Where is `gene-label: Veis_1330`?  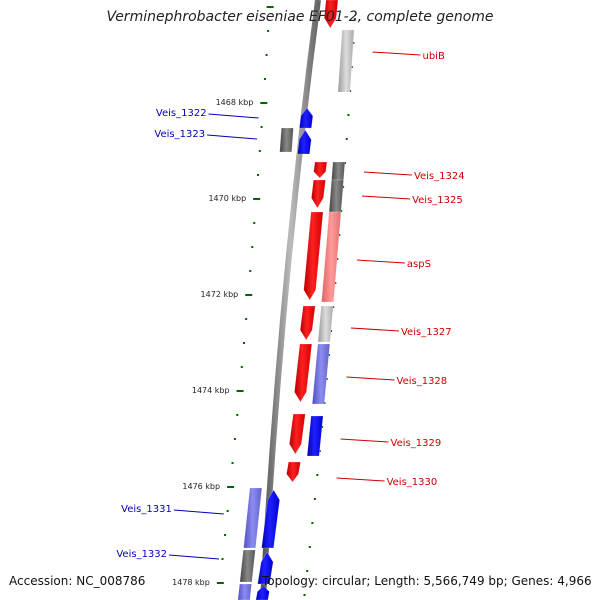
gene-label: Veis_1330 is located at coordinates (412, 482).